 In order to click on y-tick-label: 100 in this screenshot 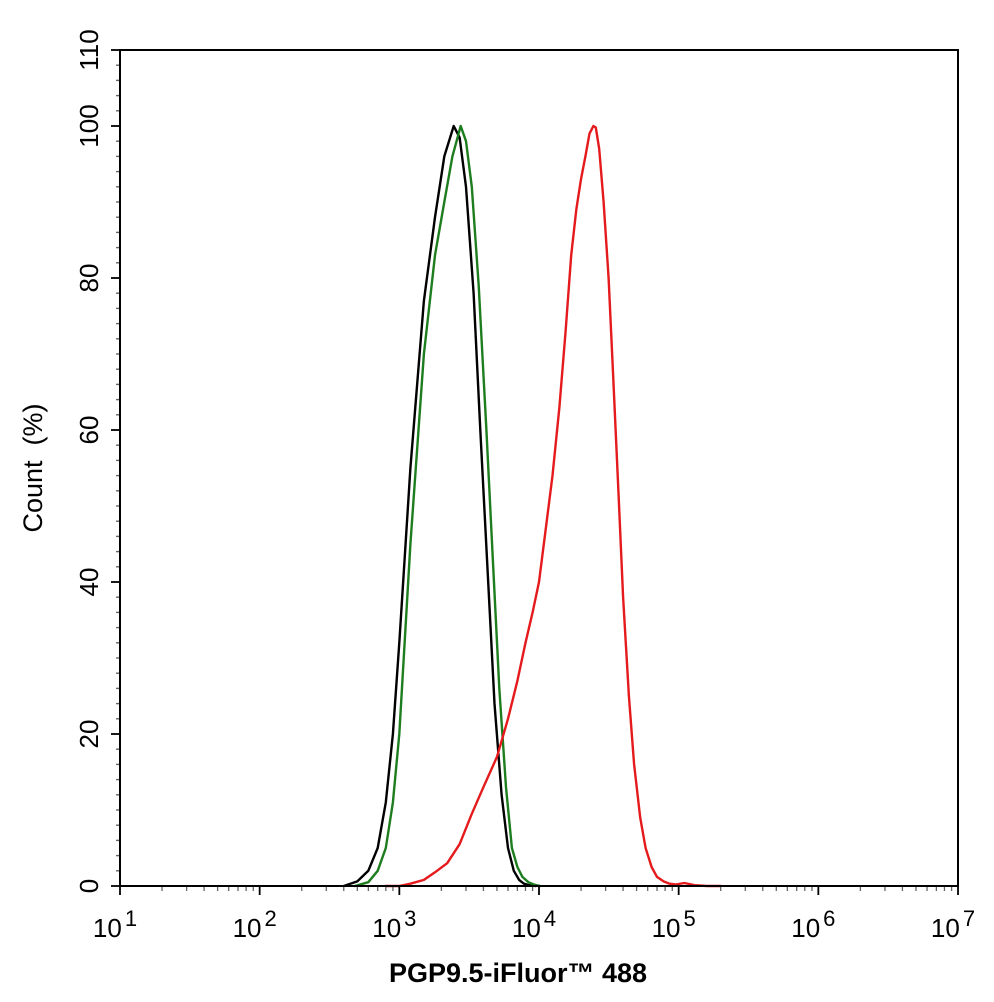, I will do `click(89, 125)`.